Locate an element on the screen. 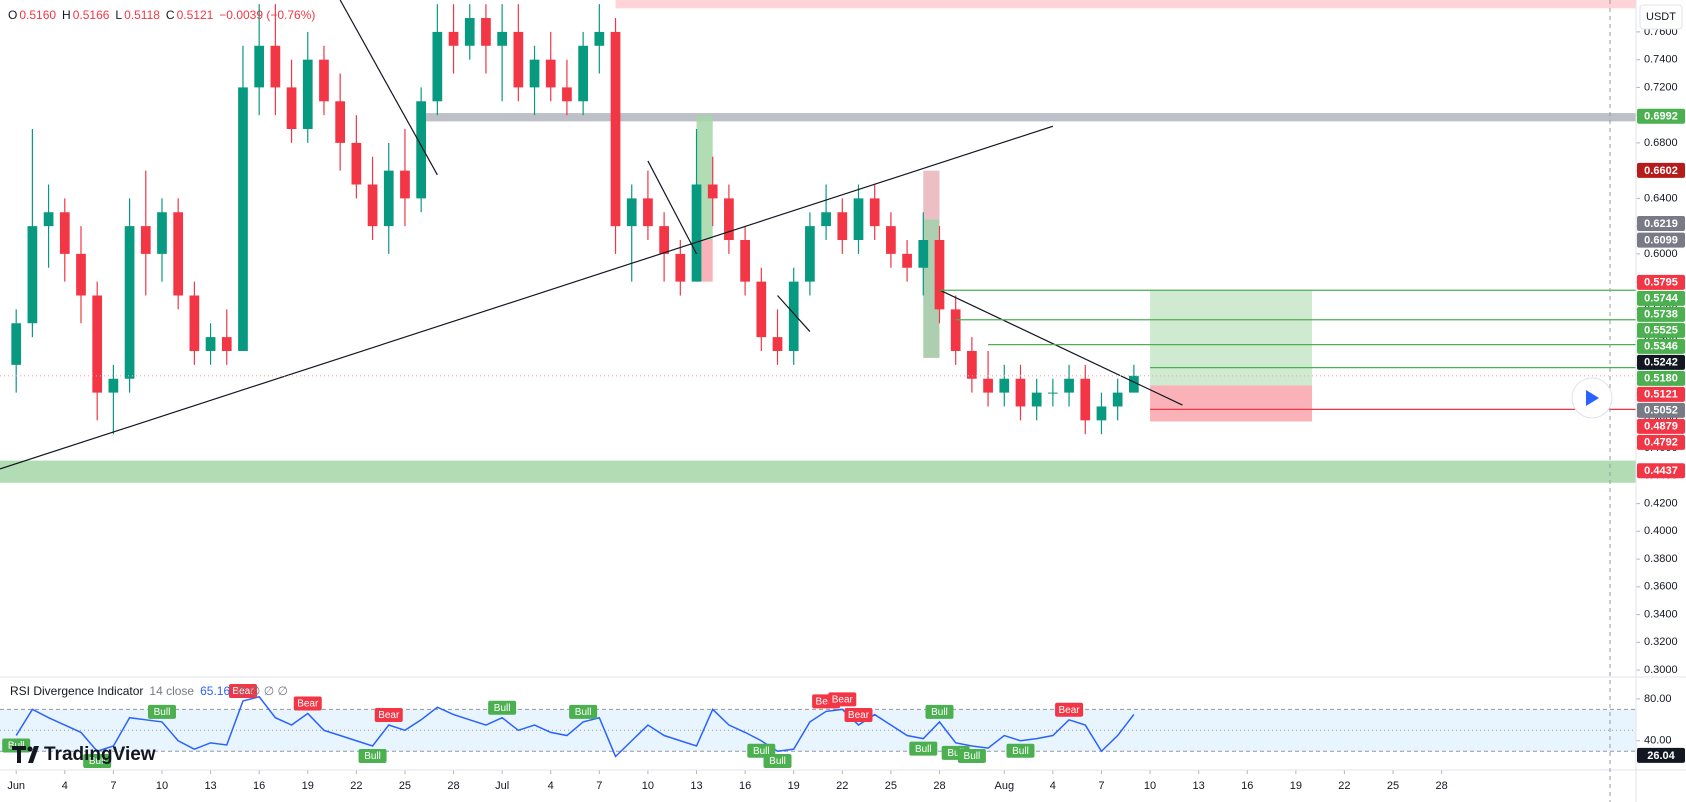  price-tag-label: 0.6602 is located at coordinates (1661, 171).